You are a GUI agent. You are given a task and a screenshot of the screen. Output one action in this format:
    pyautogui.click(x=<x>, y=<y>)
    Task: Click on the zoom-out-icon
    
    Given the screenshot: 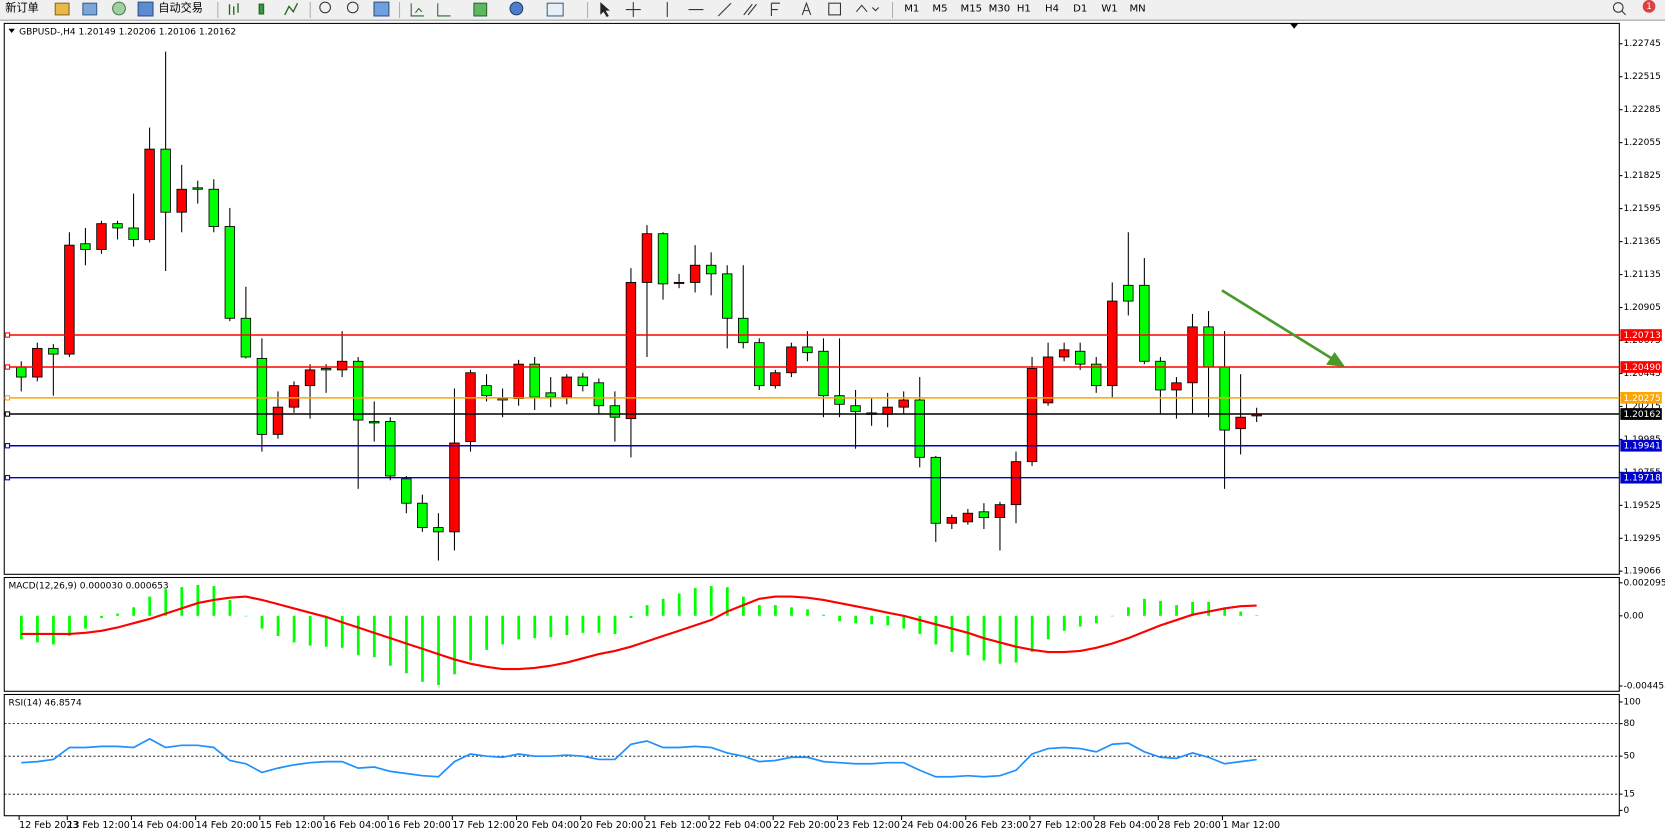 What is the action you would take?
    pyautogui.click(x=352, y=7)
    